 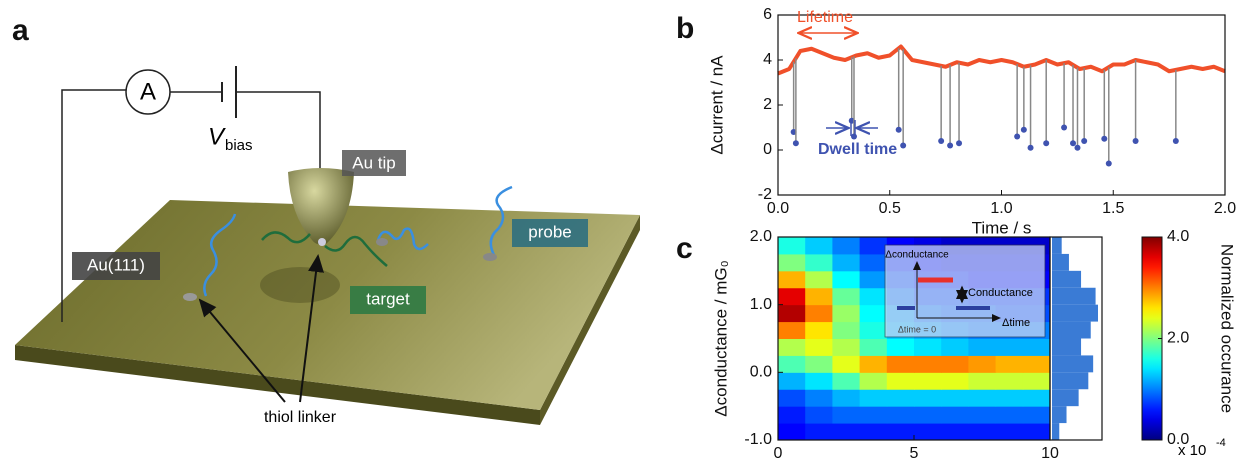 I want to click on y-axis-label: Δcurrent / nA, so click(x=716, y=105).